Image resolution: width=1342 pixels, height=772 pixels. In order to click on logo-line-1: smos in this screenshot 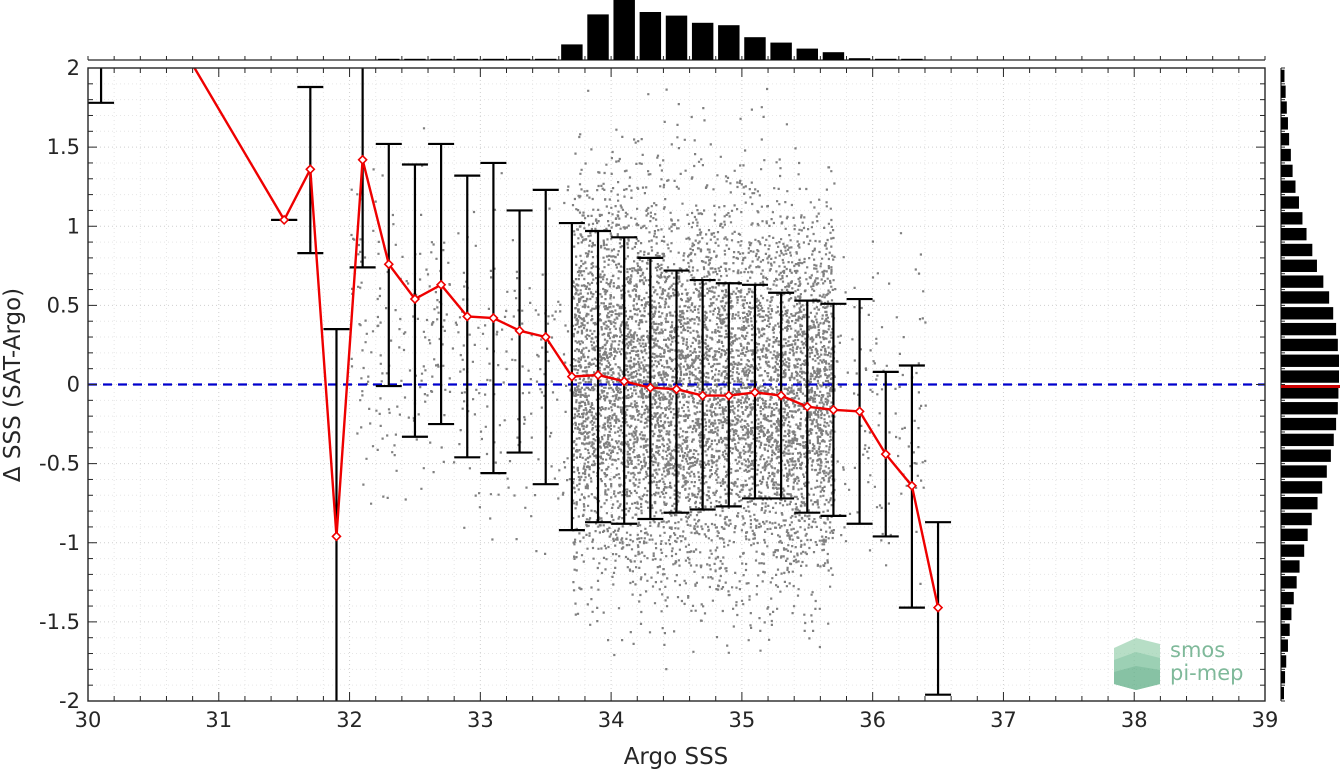, I will do `click(1197, 650)`.